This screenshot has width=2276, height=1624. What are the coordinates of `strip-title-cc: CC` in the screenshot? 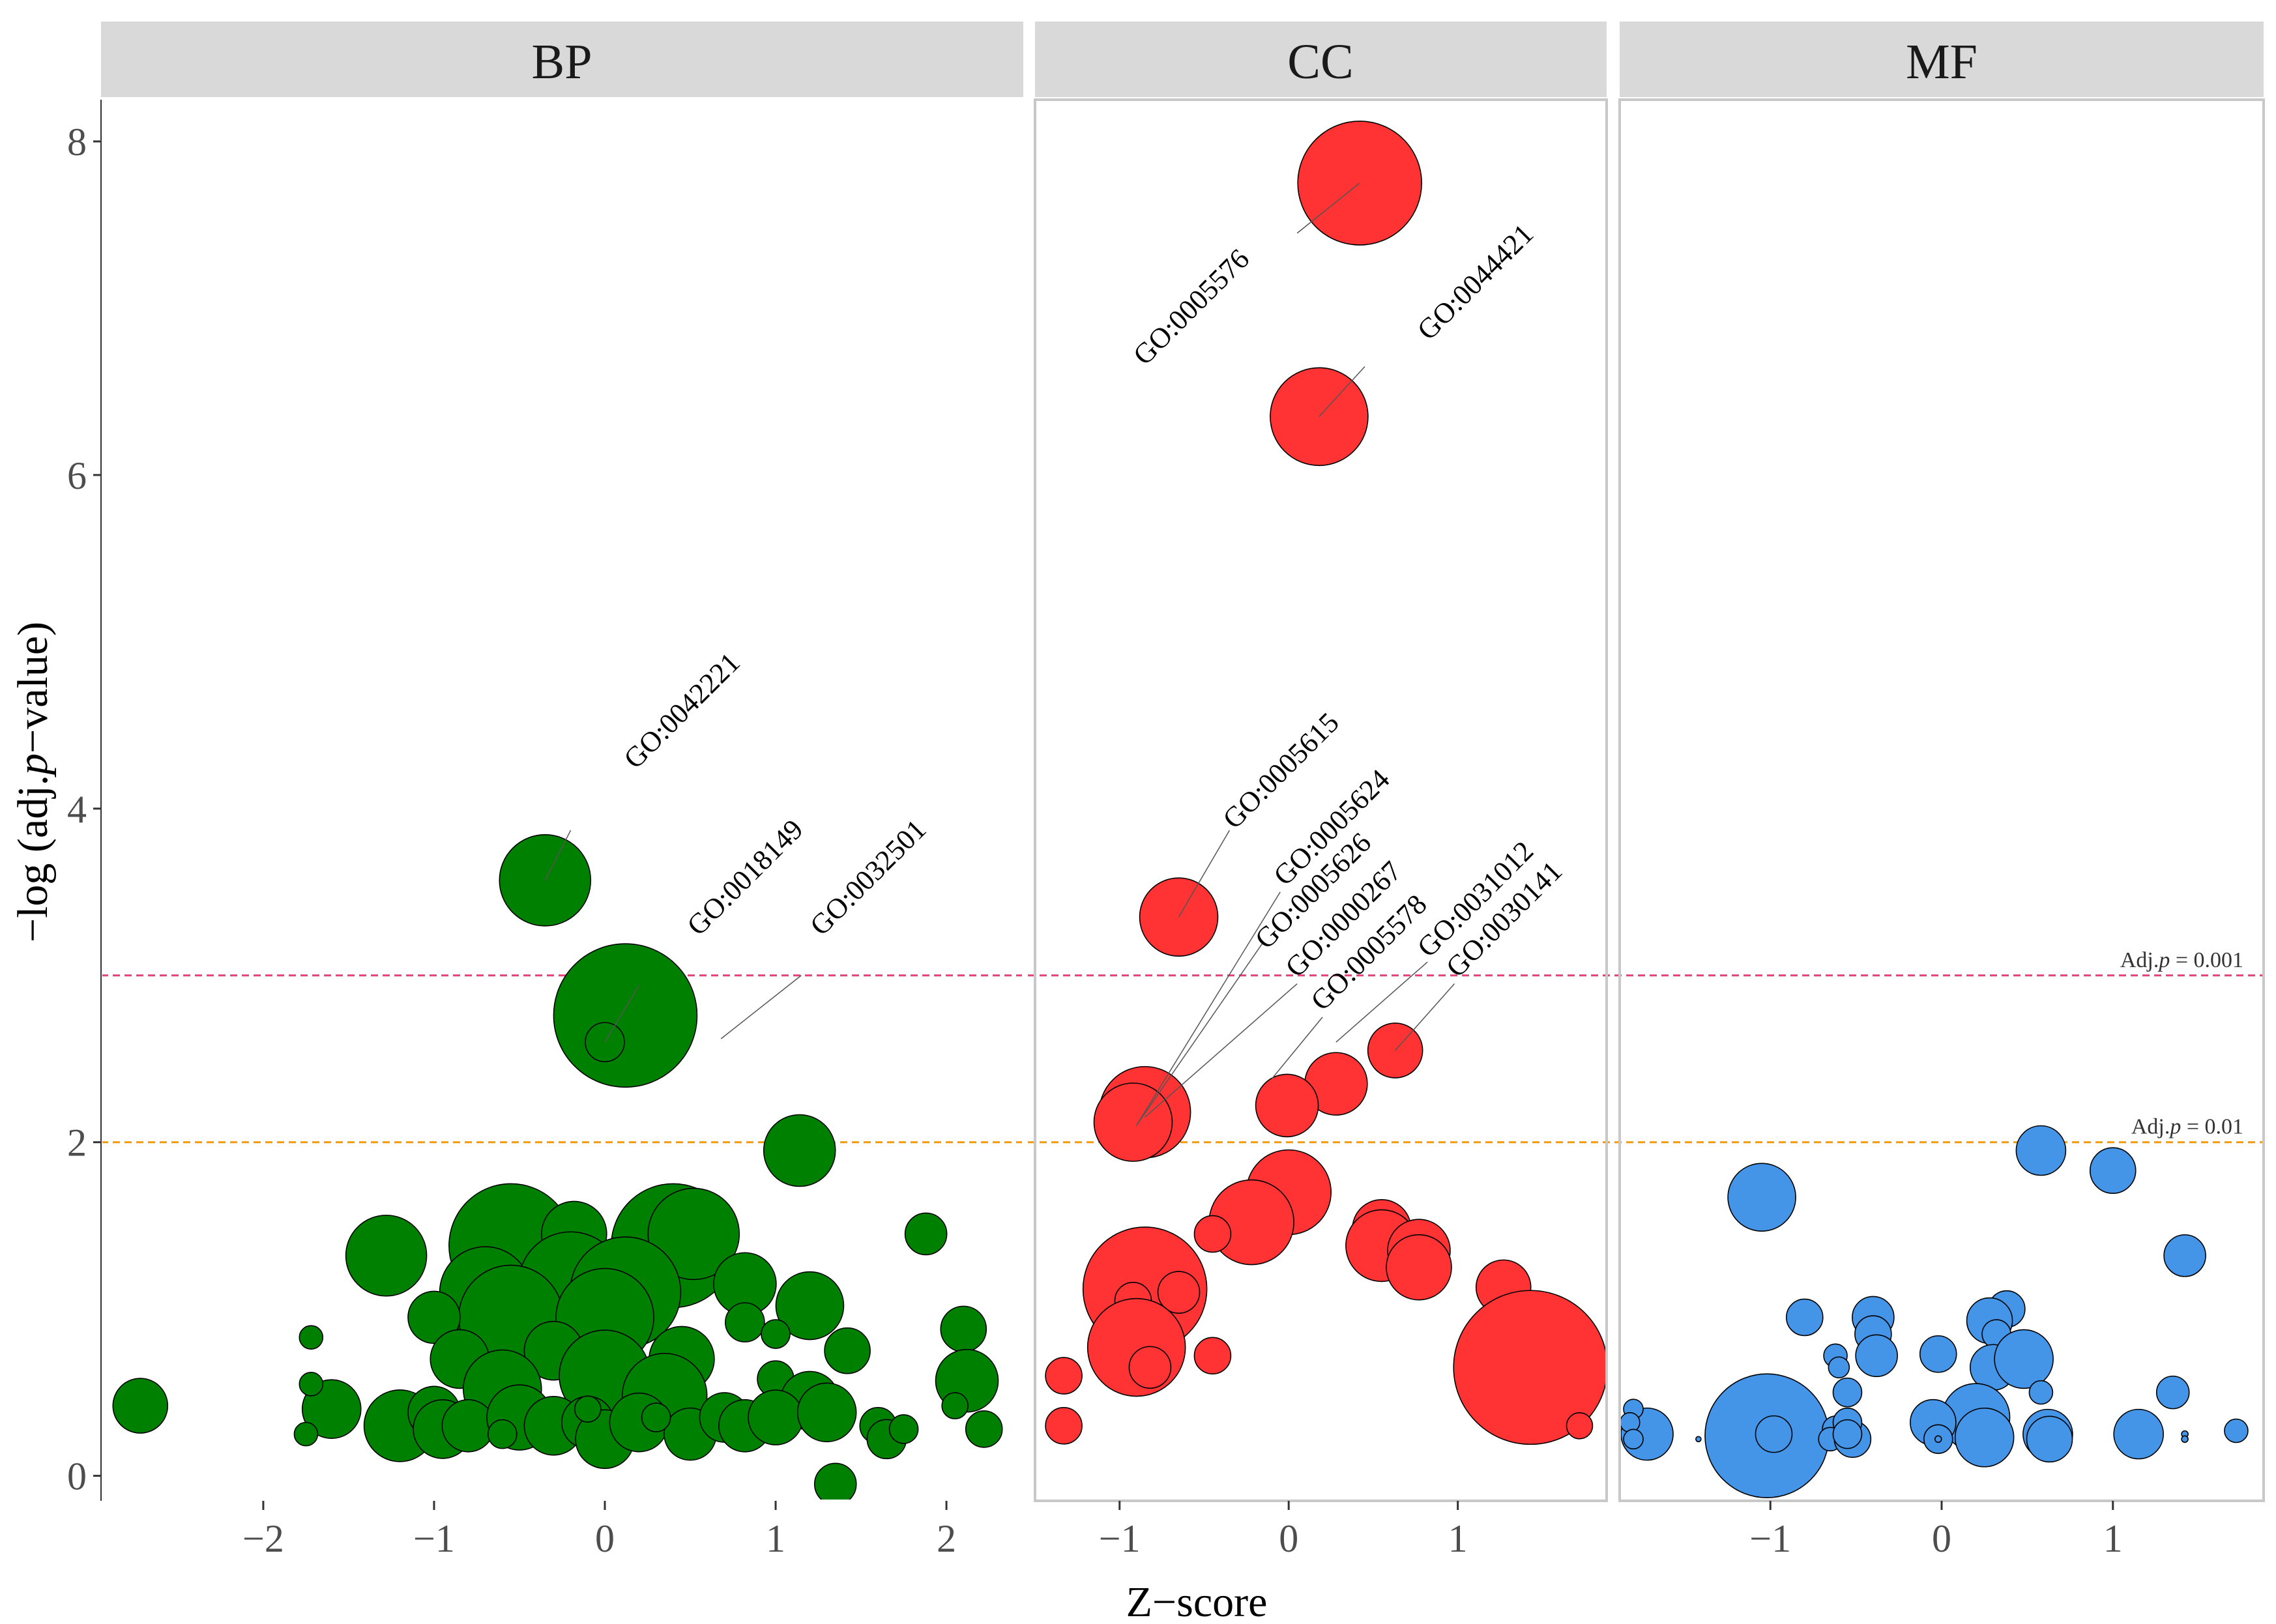 It's located at (1320, 62).